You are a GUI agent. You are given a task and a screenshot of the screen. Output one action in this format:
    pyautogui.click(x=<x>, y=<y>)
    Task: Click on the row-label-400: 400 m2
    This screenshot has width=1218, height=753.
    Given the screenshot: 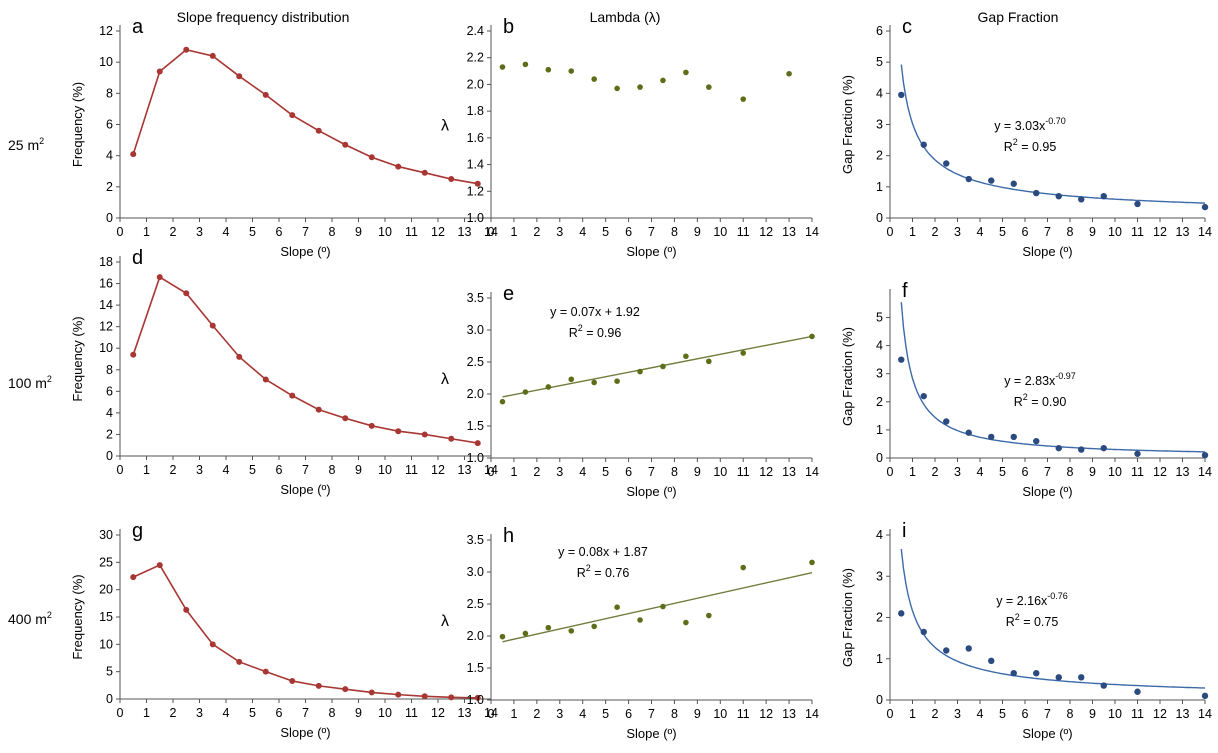 What is the action you would take?
    pyautogui.click(x=30, y=618)
    